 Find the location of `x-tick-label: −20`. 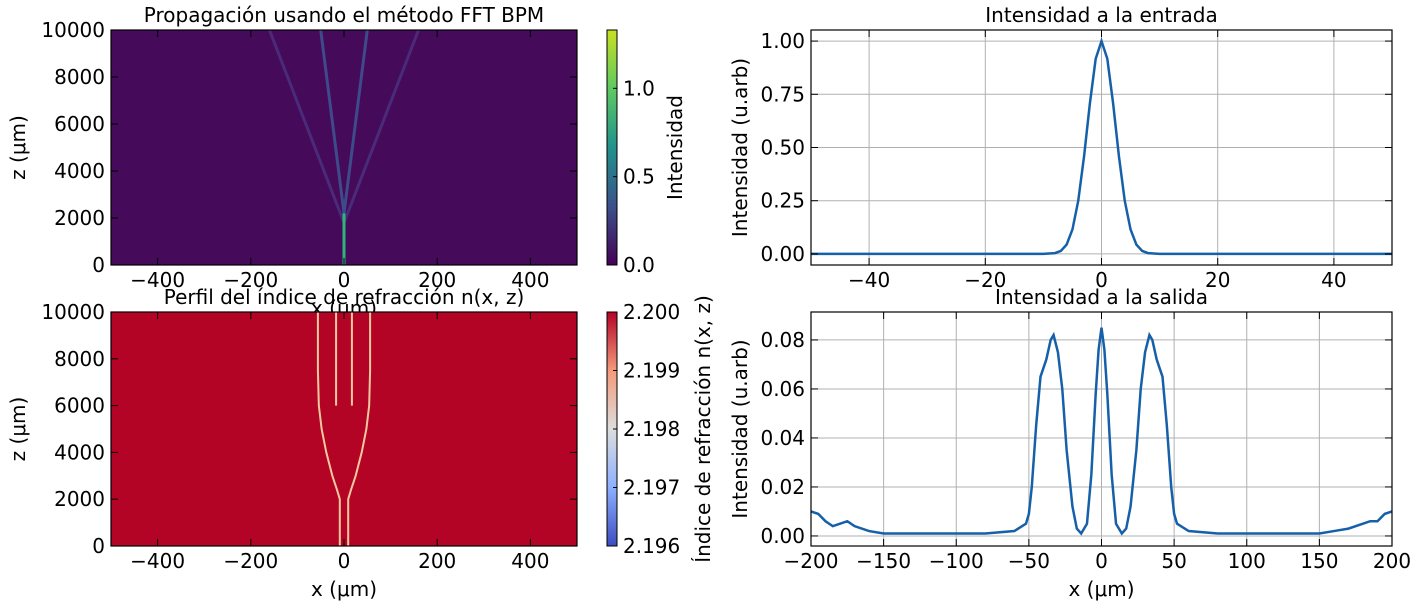

x-tick-label: −20 is located at coordinates (985, 280).